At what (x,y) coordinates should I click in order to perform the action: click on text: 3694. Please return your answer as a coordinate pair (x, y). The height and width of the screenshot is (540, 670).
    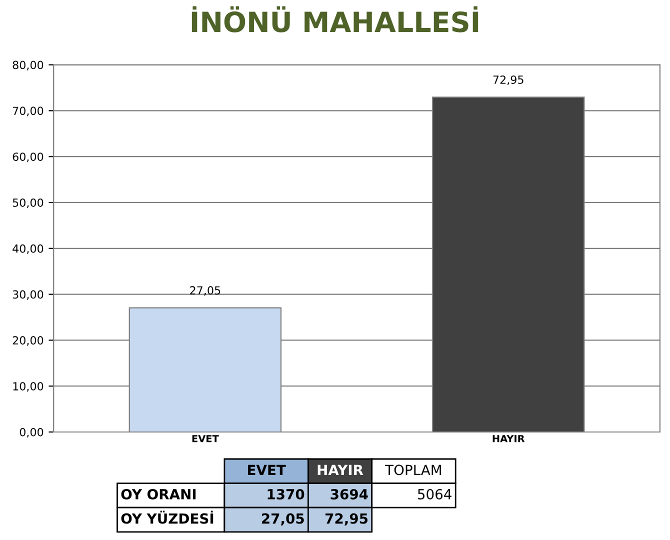
    Looking at the image, I should click on (349, 494).